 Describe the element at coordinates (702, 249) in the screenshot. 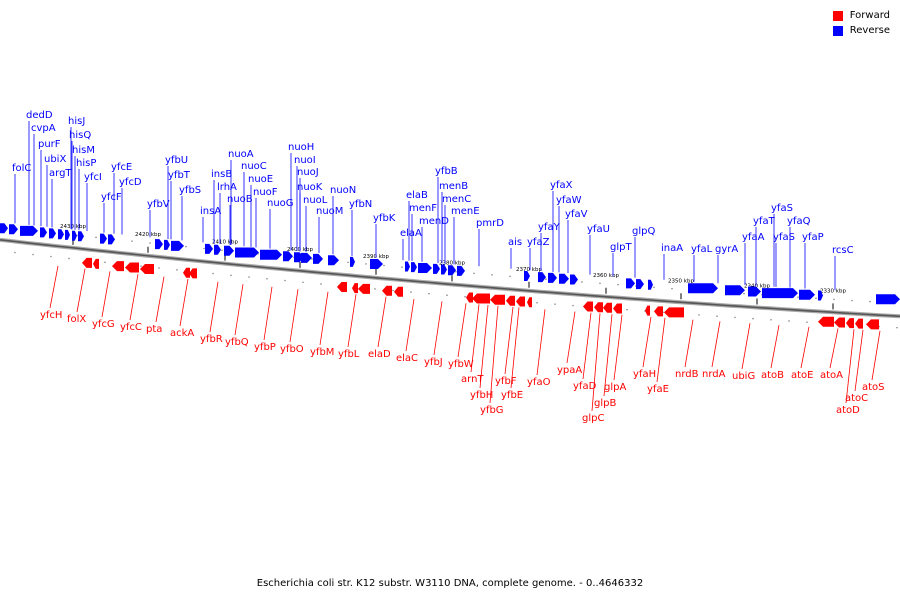

I see `reverse-gene-label: yfaL` at that location.